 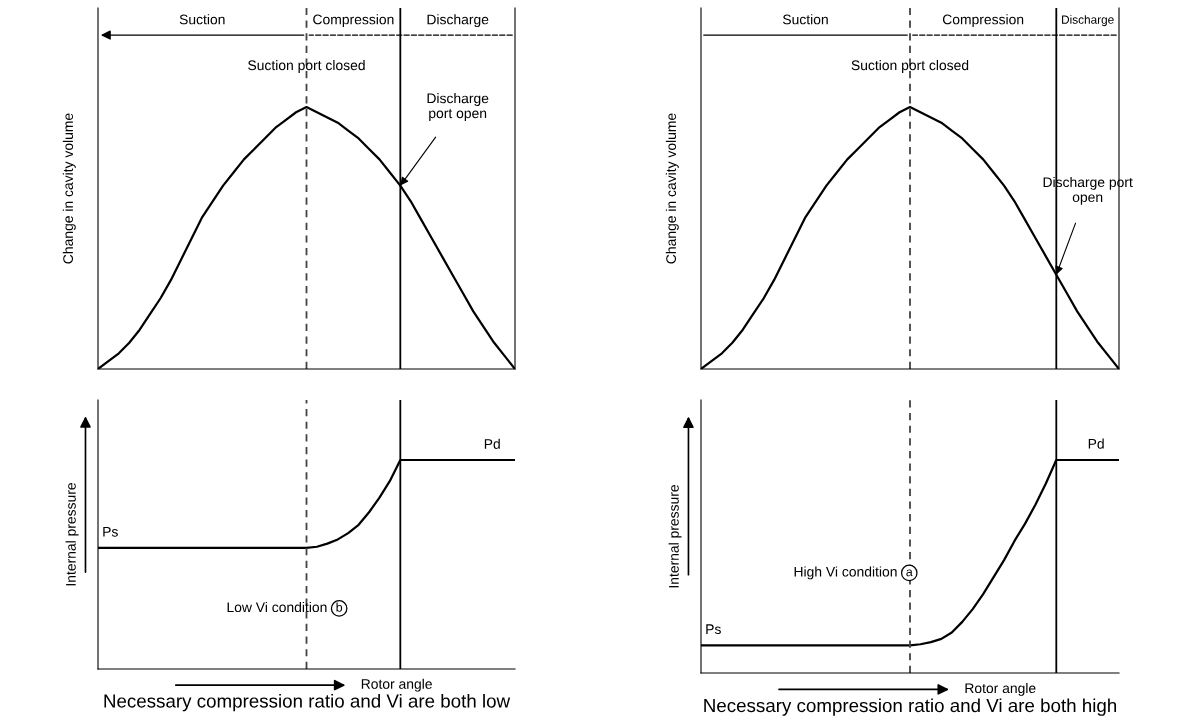 I want to click on annotation: Low Vi condition b, so click(x=285, y=607).